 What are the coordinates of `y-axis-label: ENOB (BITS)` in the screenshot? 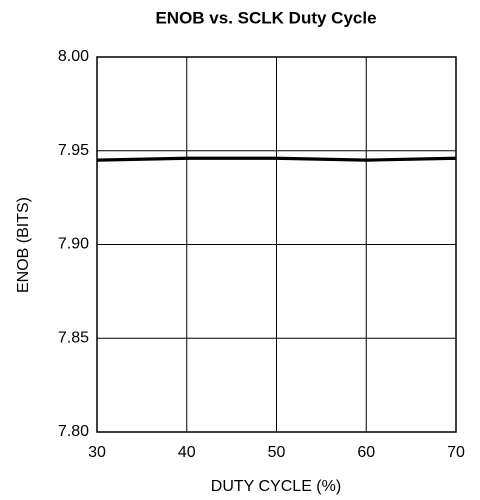 It's located at (23, 245).